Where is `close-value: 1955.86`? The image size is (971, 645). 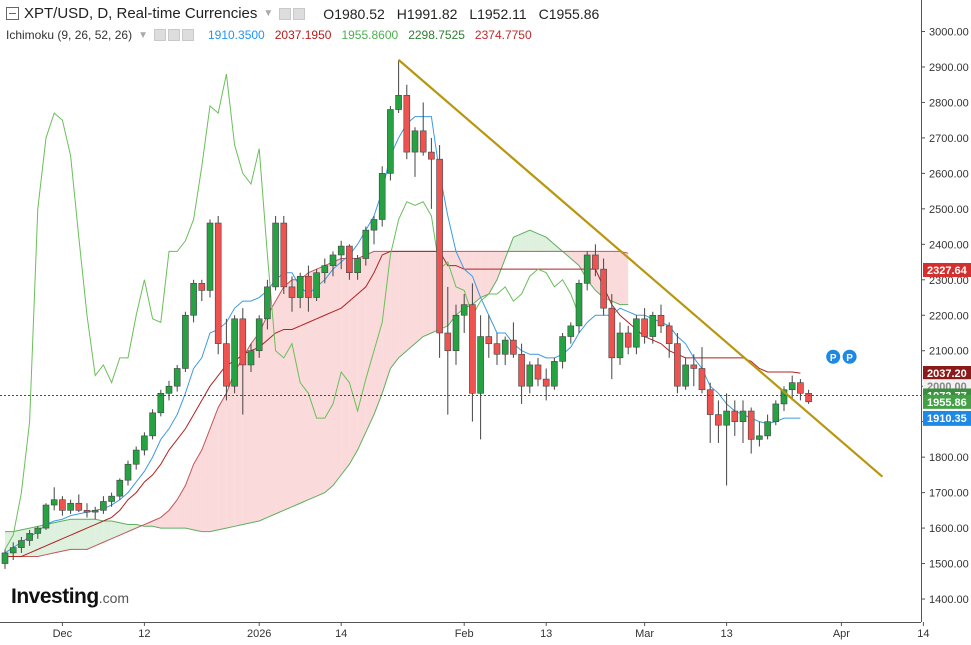
close-value: 1955.86 is located at coordinates (574, 13).